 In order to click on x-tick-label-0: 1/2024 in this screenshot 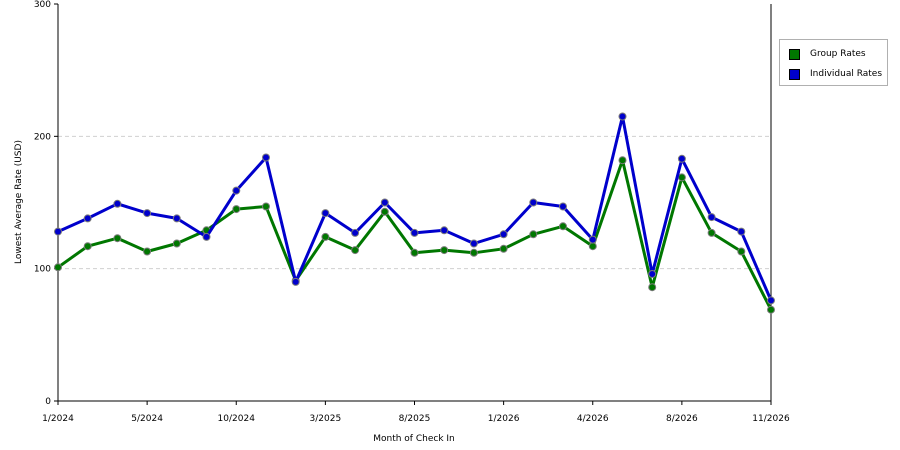, I will do `click(58, 419)`.